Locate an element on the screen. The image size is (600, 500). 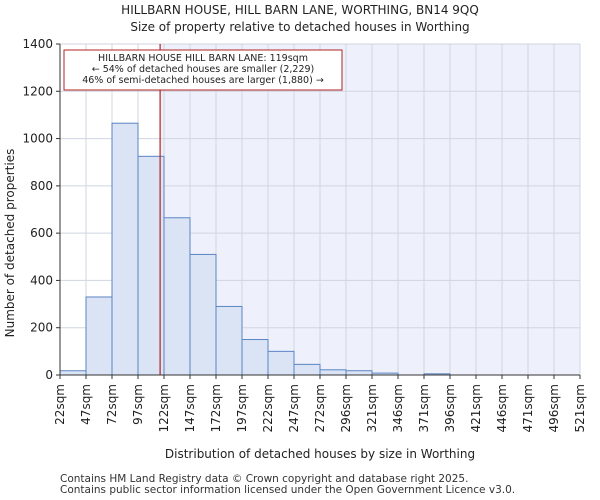
x-tick-label: 147sqm is located at coordinates (190, 408).